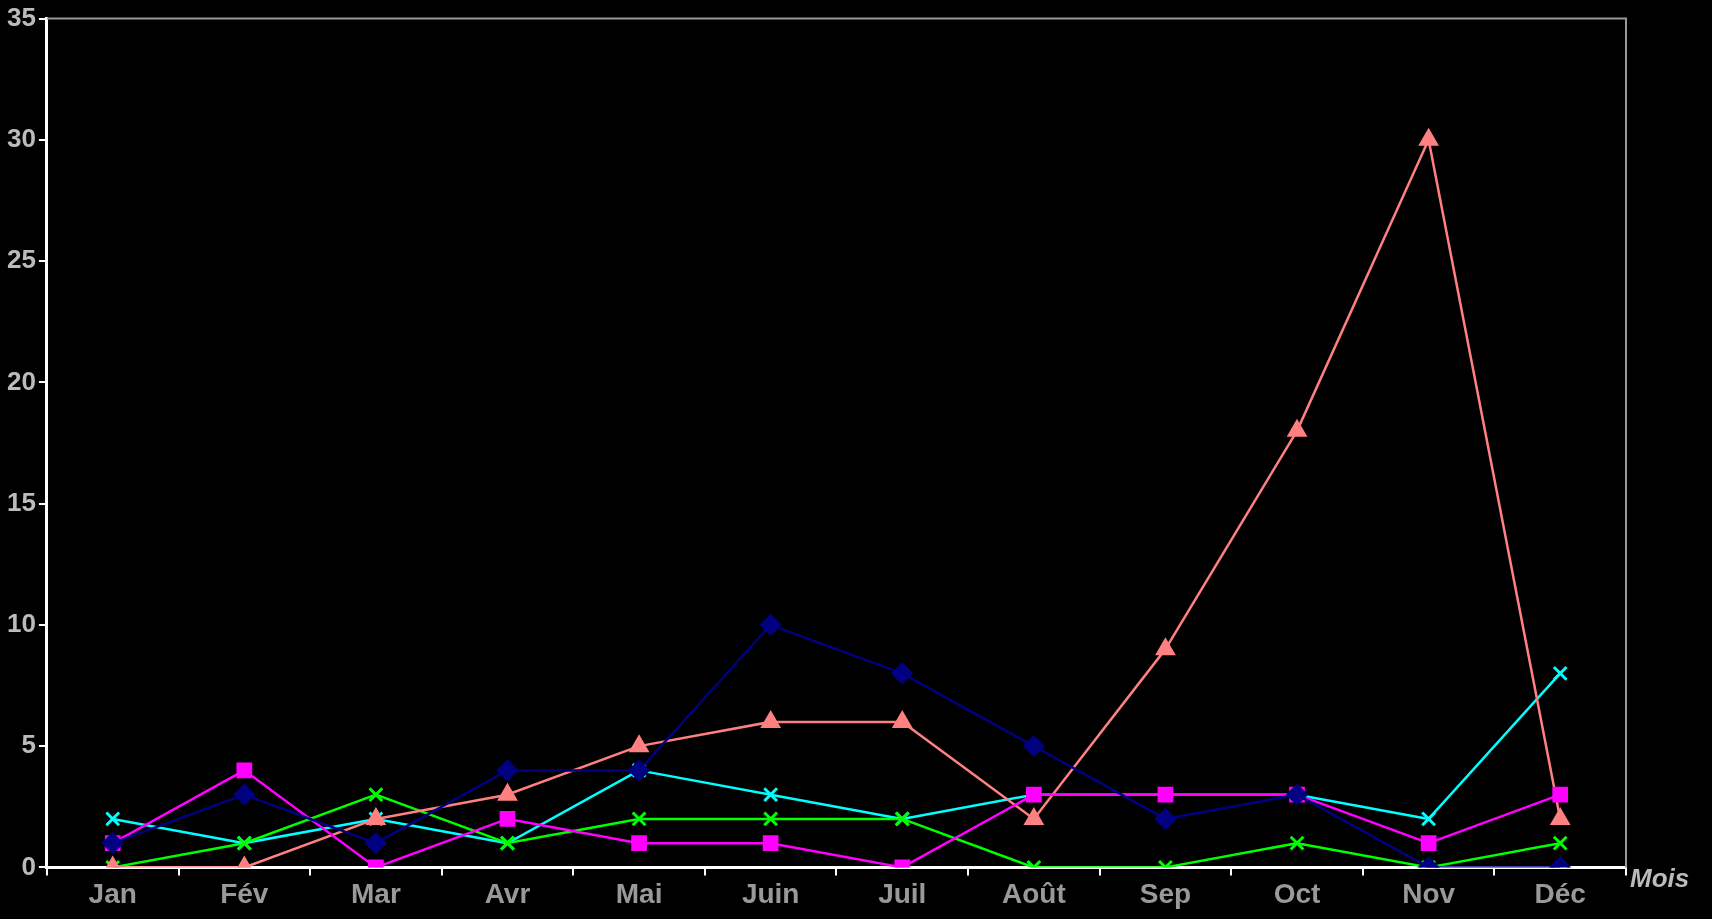 The image size is (1712, 919). What do you see at coordinates (1429, 893) in the screenshot?
I see `x-tick-label: Nov` at bounding box center [1429, 893].